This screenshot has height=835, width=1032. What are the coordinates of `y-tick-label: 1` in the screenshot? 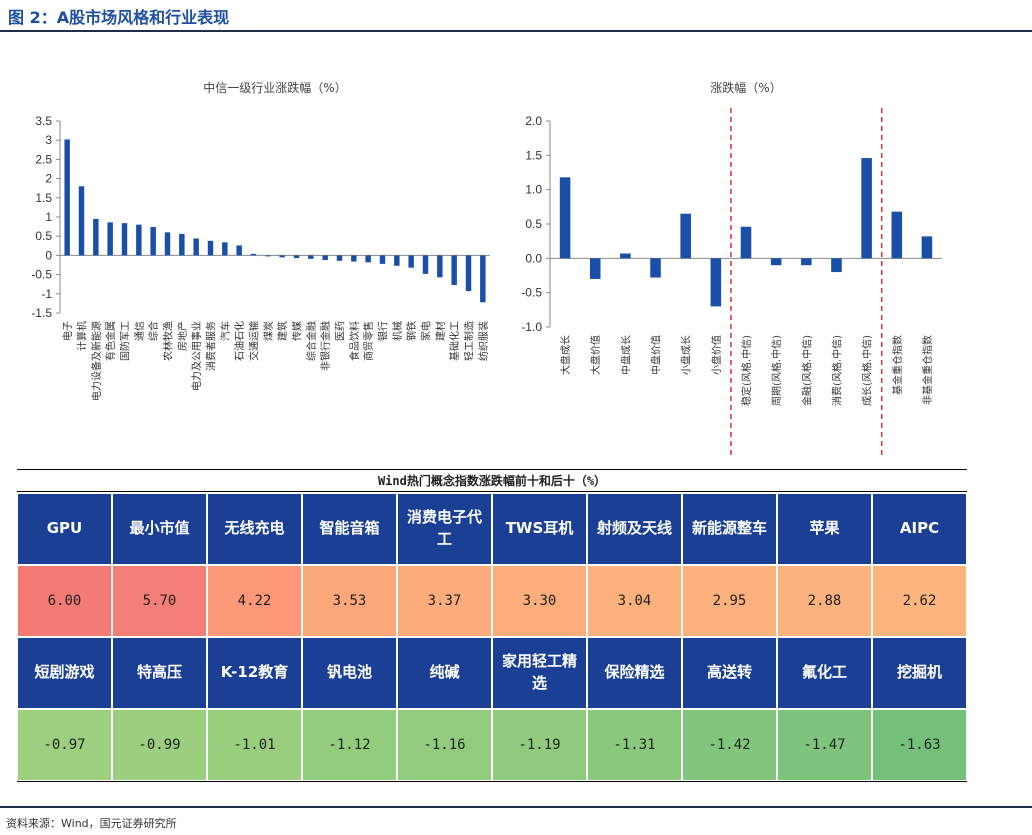 It's located at (48, 217).